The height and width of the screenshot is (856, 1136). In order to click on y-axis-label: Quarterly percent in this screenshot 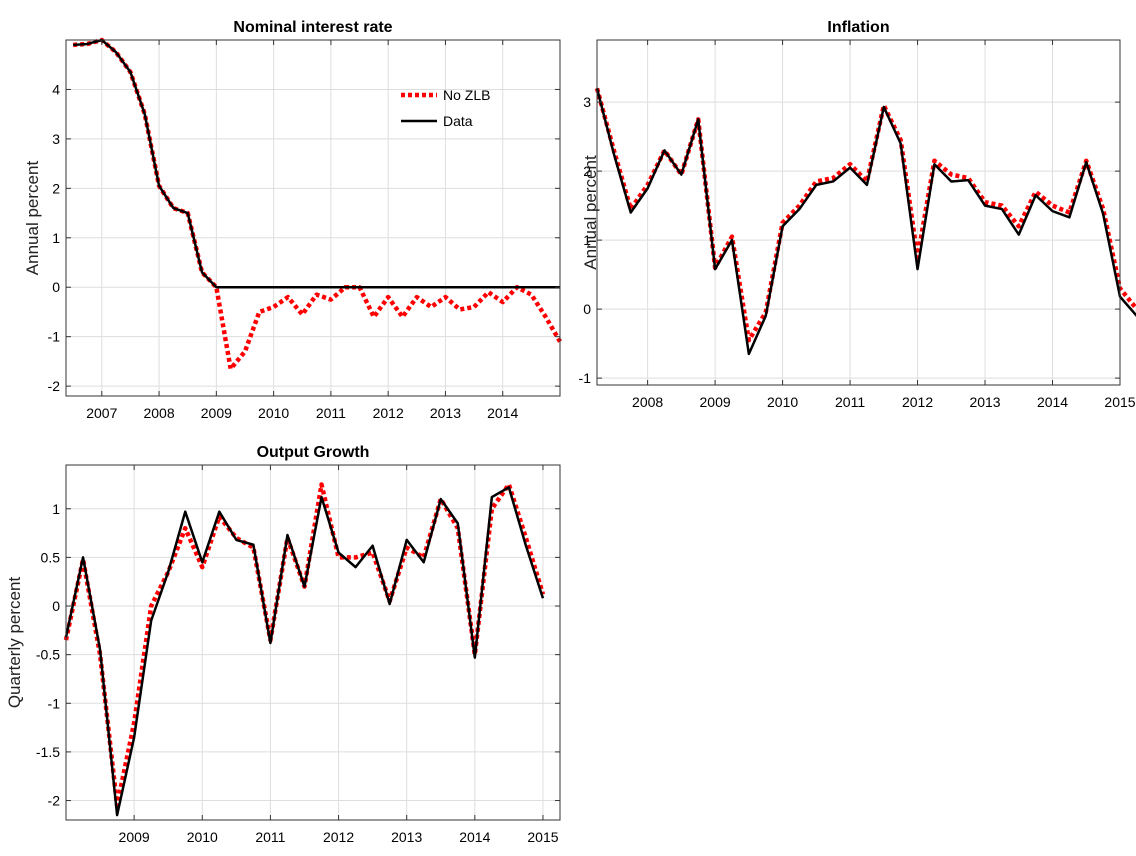, I will do `click(14, 643)`.